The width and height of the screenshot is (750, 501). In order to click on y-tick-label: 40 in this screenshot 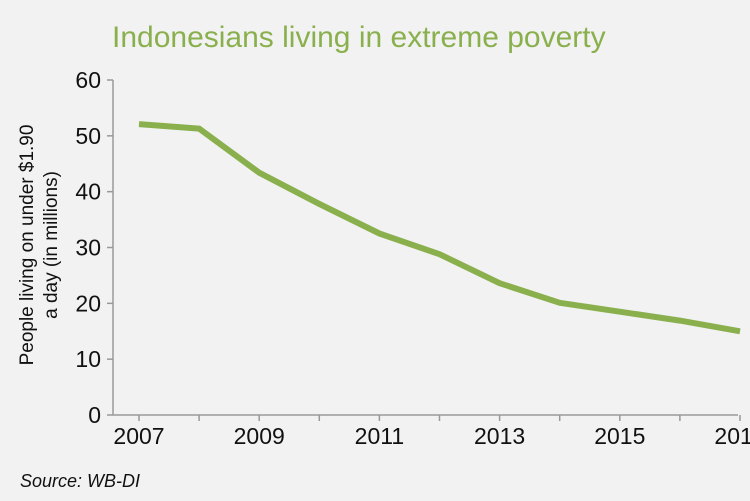, I will do `click(88, 192)`.